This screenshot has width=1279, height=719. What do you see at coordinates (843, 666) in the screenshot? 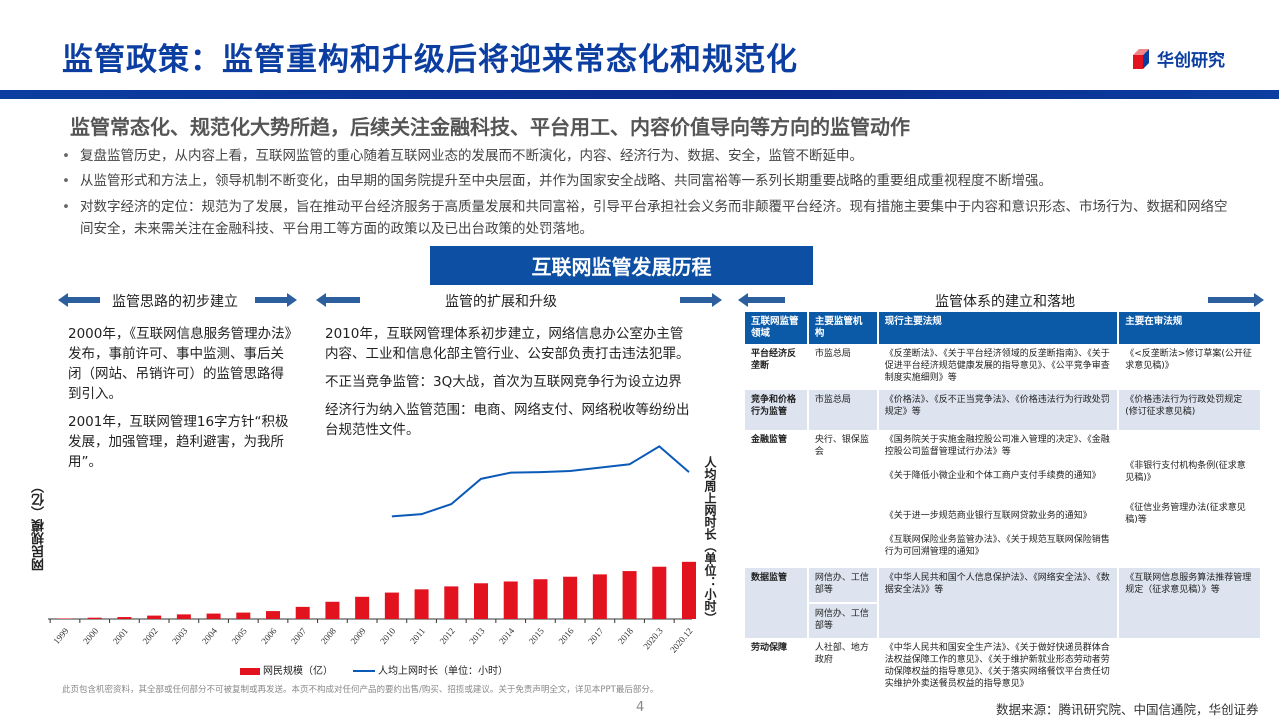
I see `cell-agency: 人社部、地方政府` at bounding box center [843, 666].